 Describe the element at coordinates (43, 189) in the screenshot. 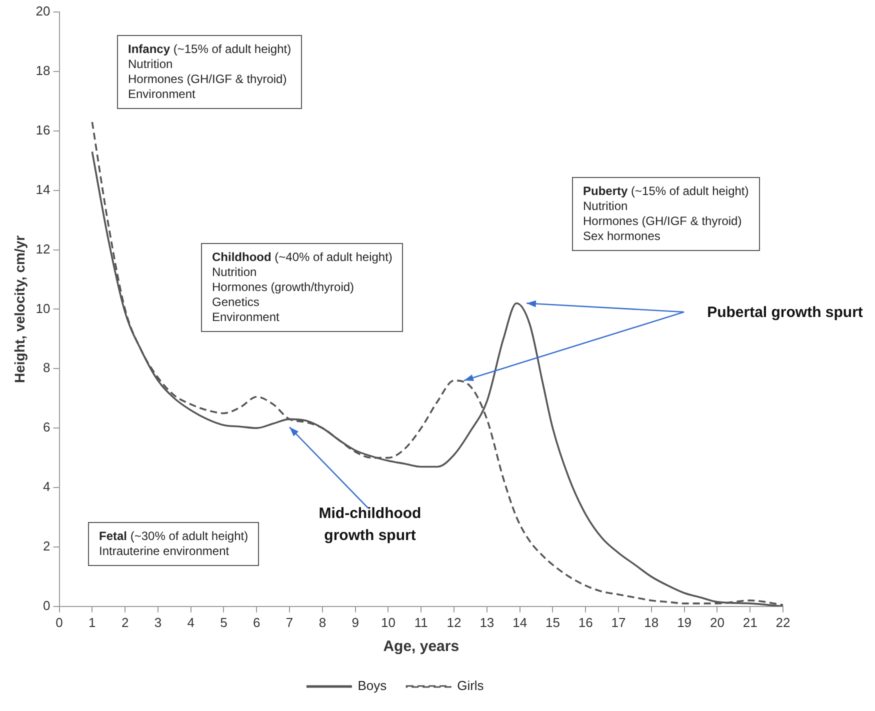

I see `y-tick-label: 14` at that location.